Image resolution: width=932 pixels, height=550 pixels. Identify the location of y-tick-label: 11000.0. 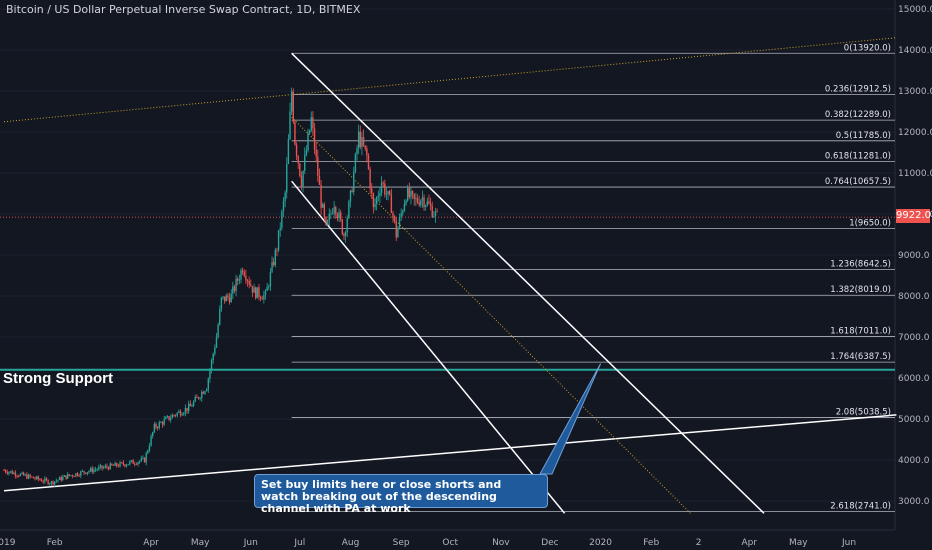
(915, 174).